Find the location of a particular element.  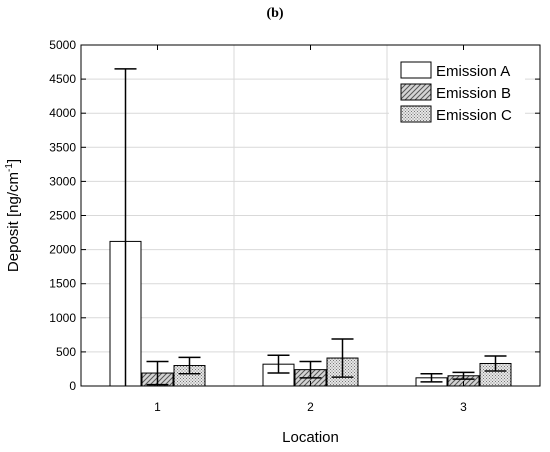

y-axis-title: Deposit [ng/cm-1] is located at coordinates (13, 215).